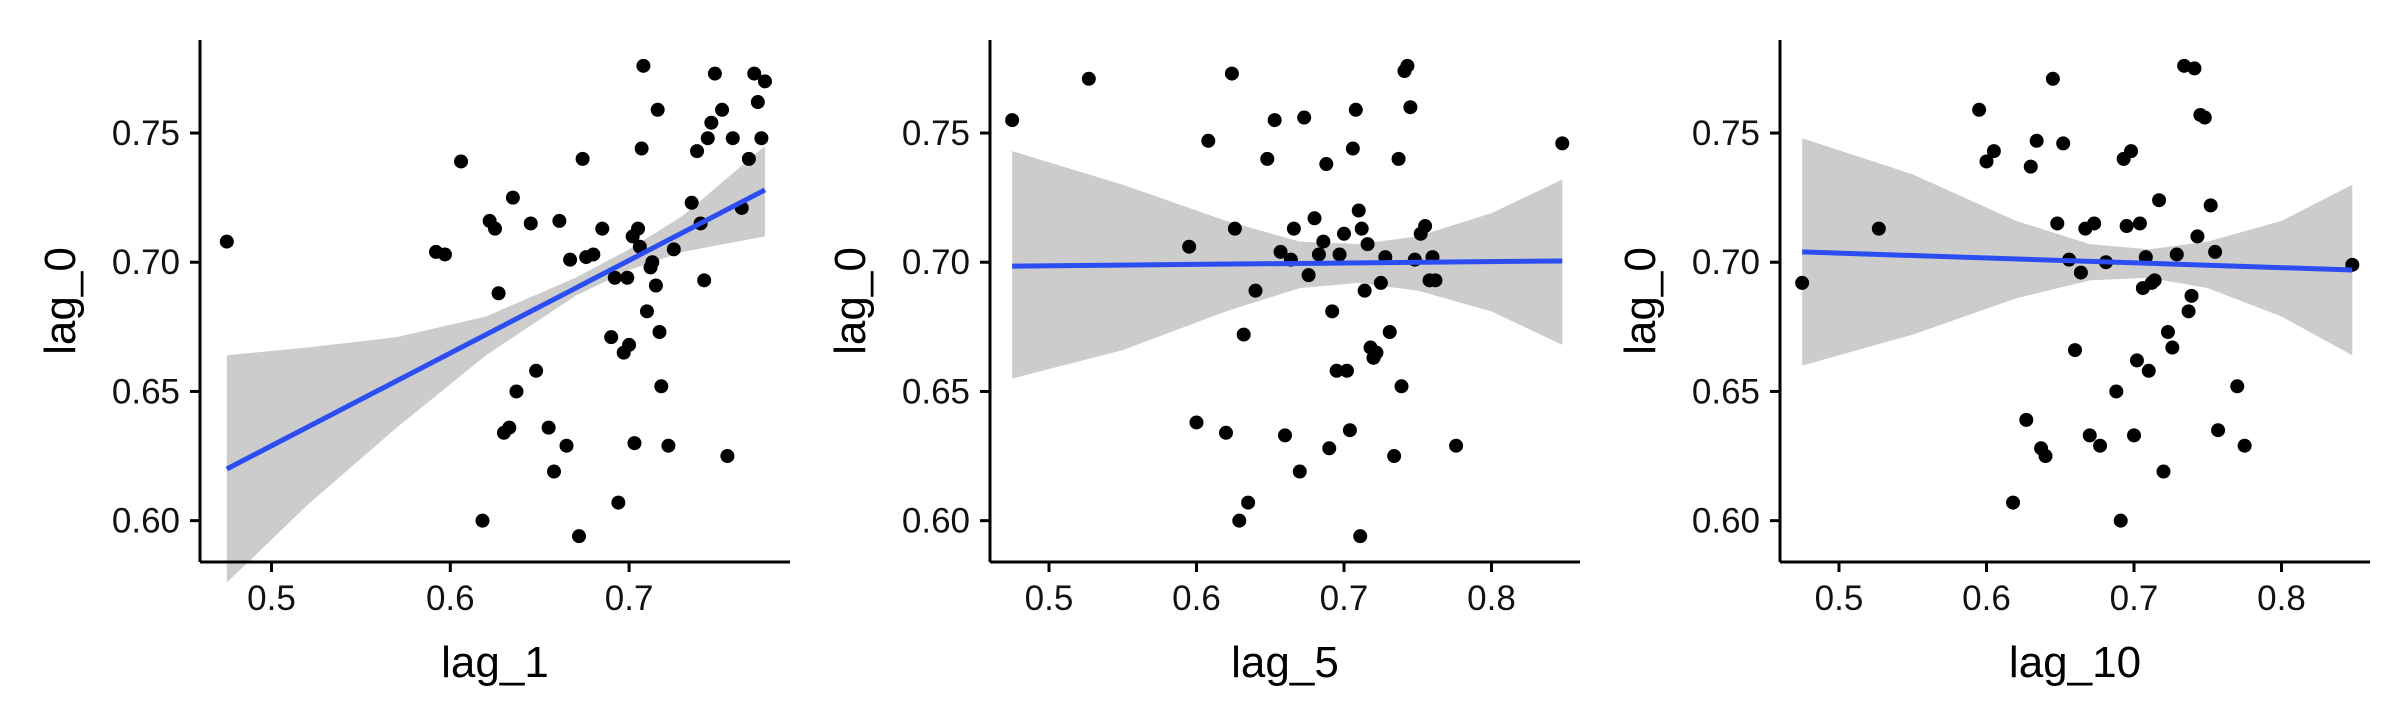 Image resolution: width=2400 pixels, height=720 pixels. What do you see at coordinates (1287, 263) in the screenshot?
I see `regression-line` at bounding box center [1287, 263].